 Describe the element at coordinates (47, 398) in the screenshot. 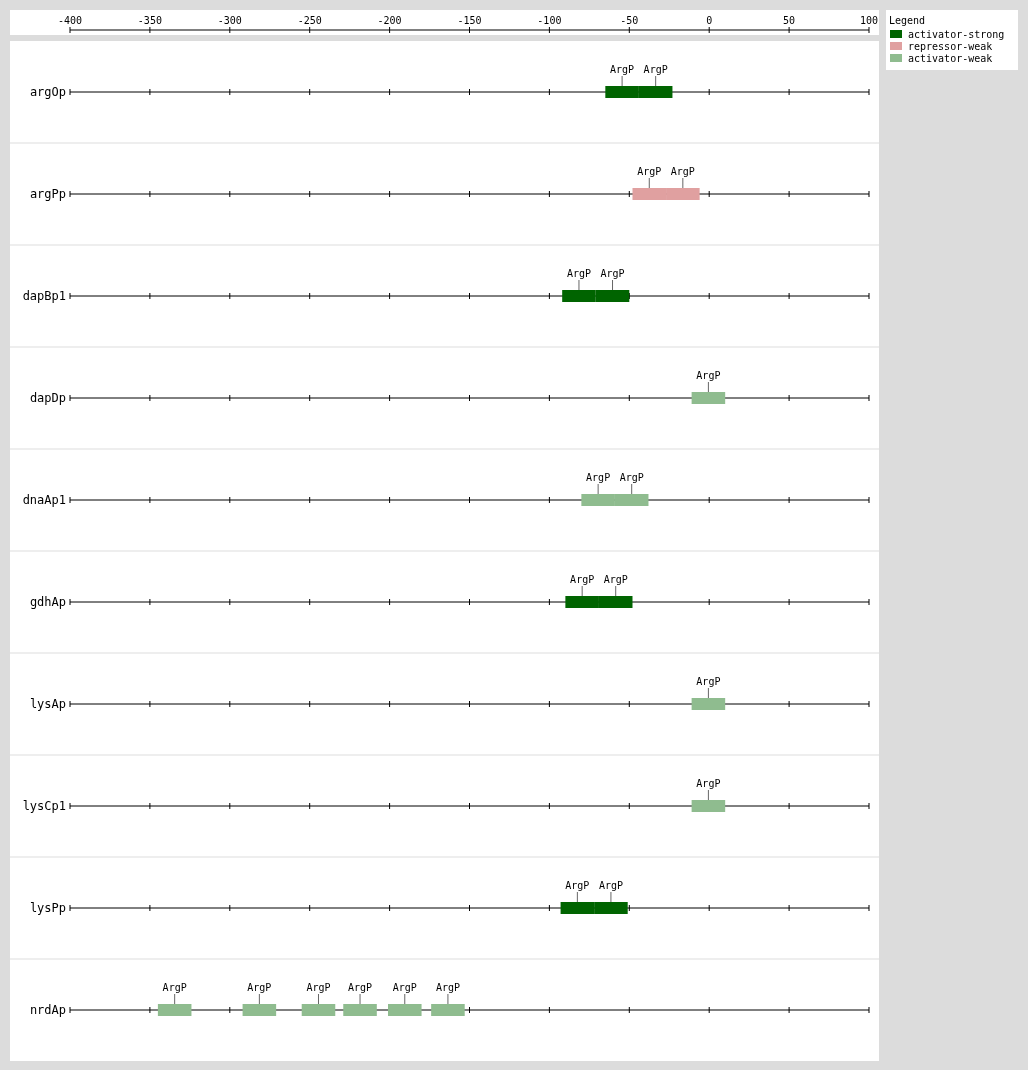

I see `y-tick-label: dapDp` at that location.